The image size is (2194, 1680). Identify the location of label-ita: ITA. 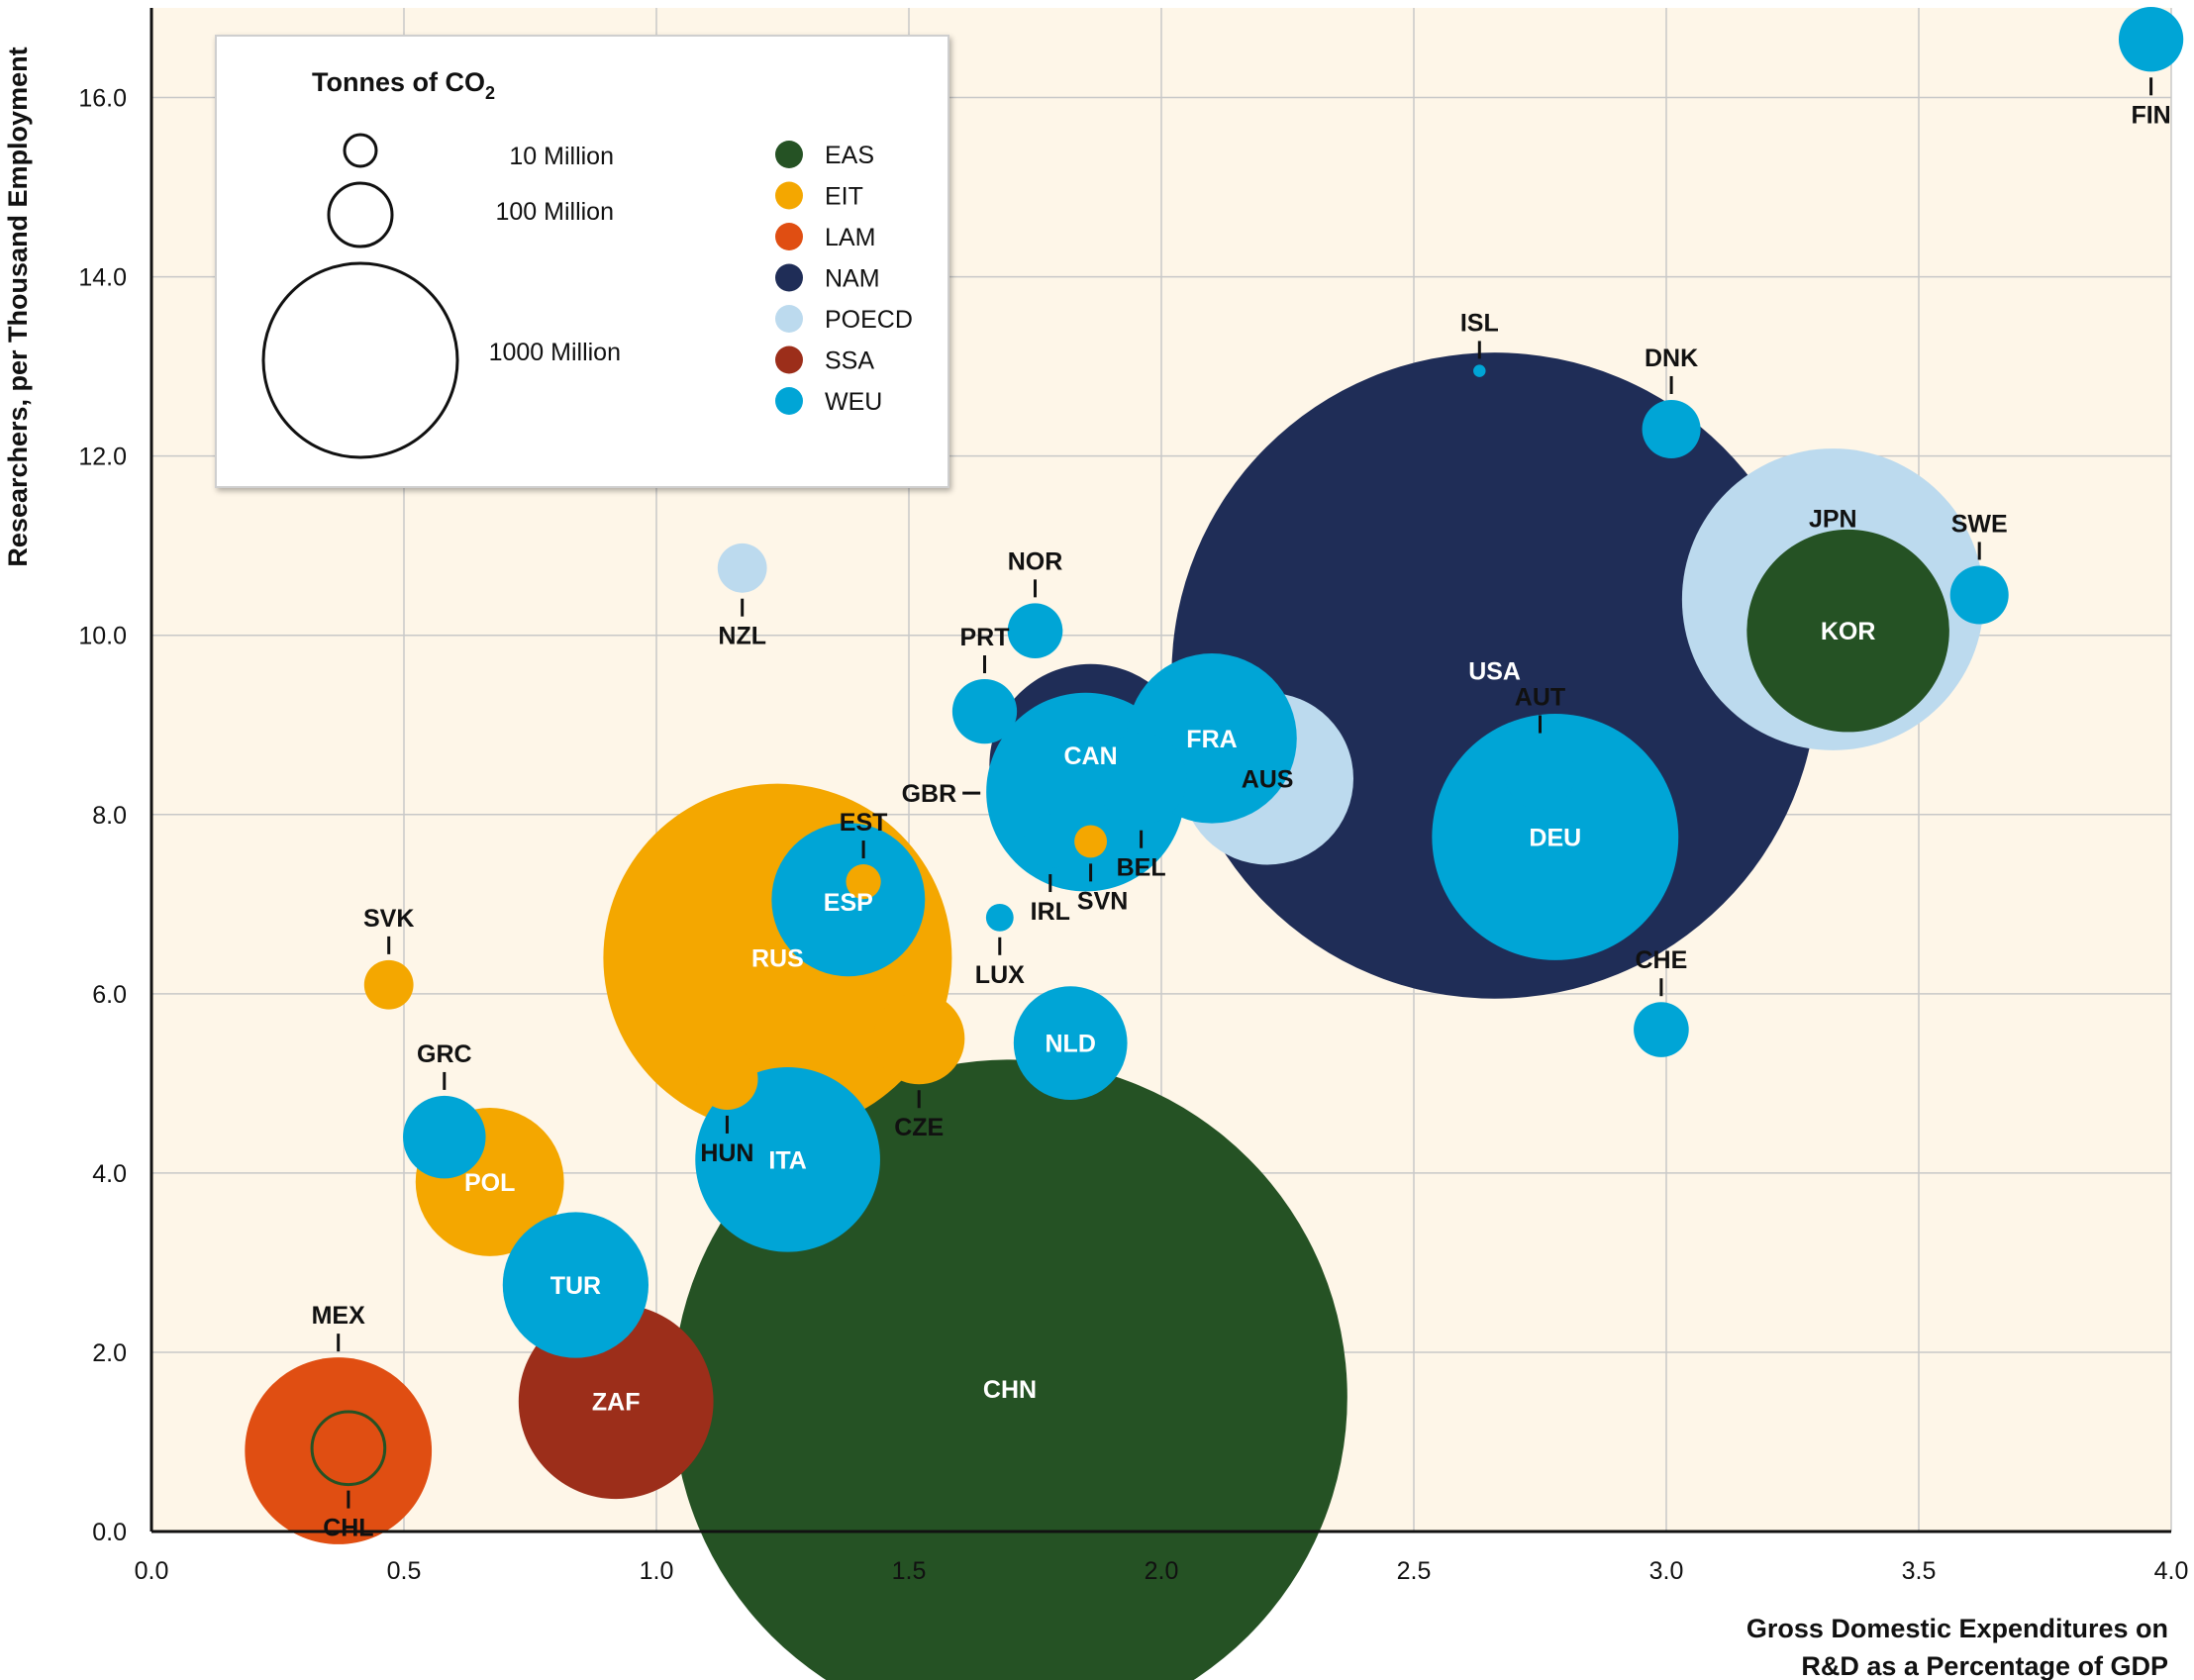
(787, 1160).